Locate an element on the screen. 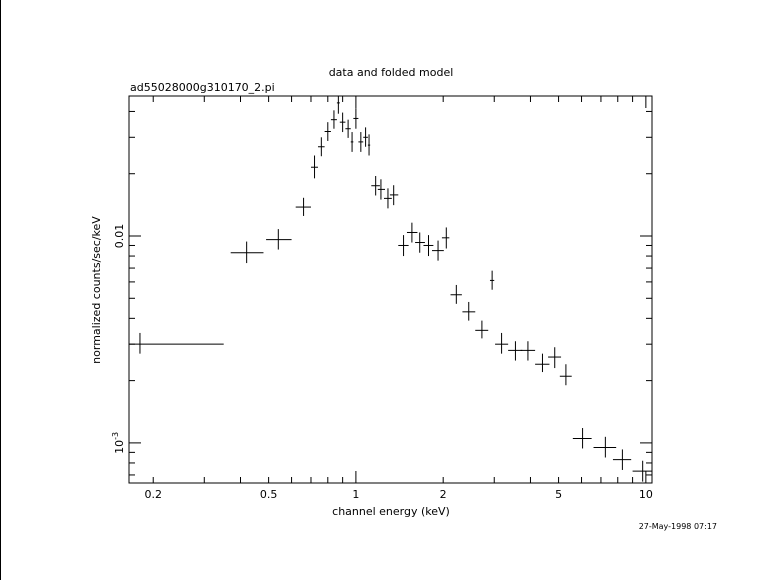 The width and height of the screenshot is (781, 580). chart-title: data and folded model is located at coordinates (391, 72).